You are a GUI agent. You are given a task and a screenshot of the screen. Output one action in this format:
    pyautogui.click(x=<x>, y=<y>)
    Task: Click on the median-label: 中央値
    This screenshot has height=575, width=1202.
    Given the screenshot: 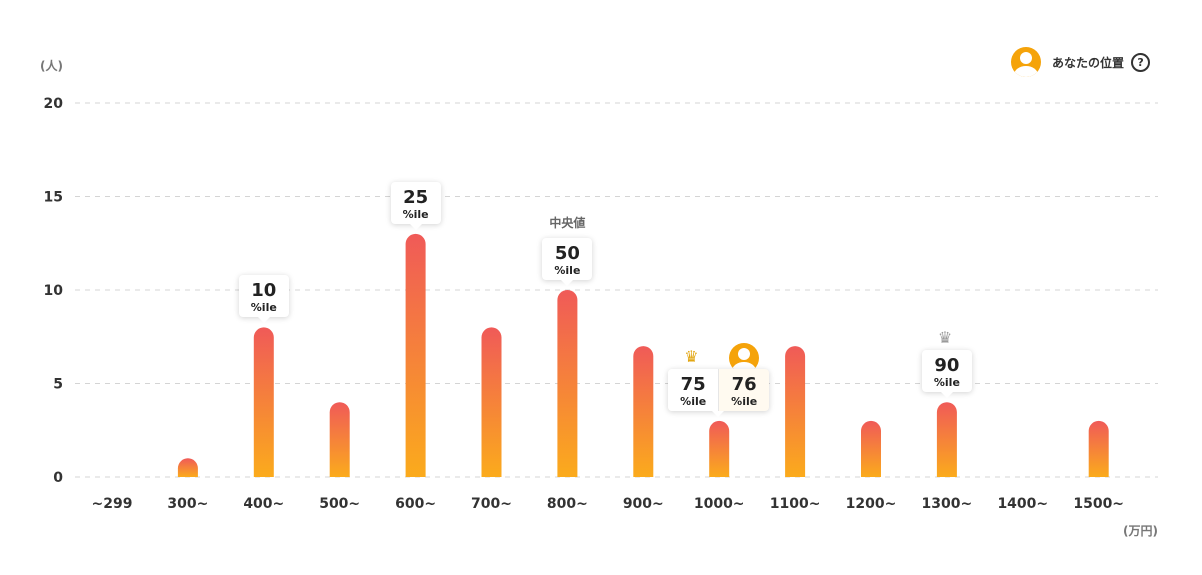 What is the action you would take?
    pyautogui.click(x=567, y=223)
    